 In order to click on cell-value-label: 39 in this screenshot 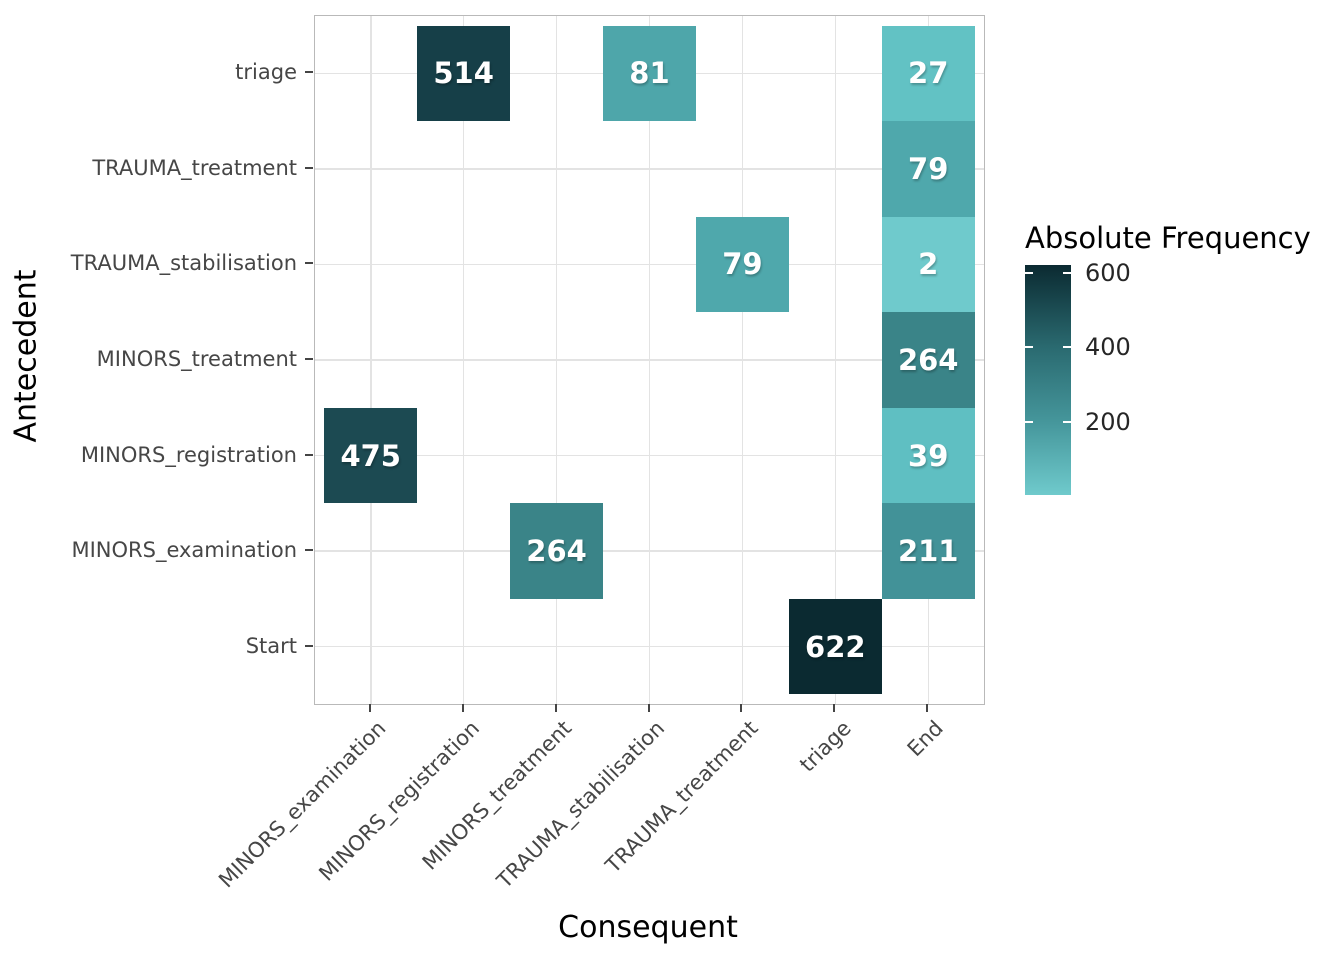, I will do `click(928, 455)`.